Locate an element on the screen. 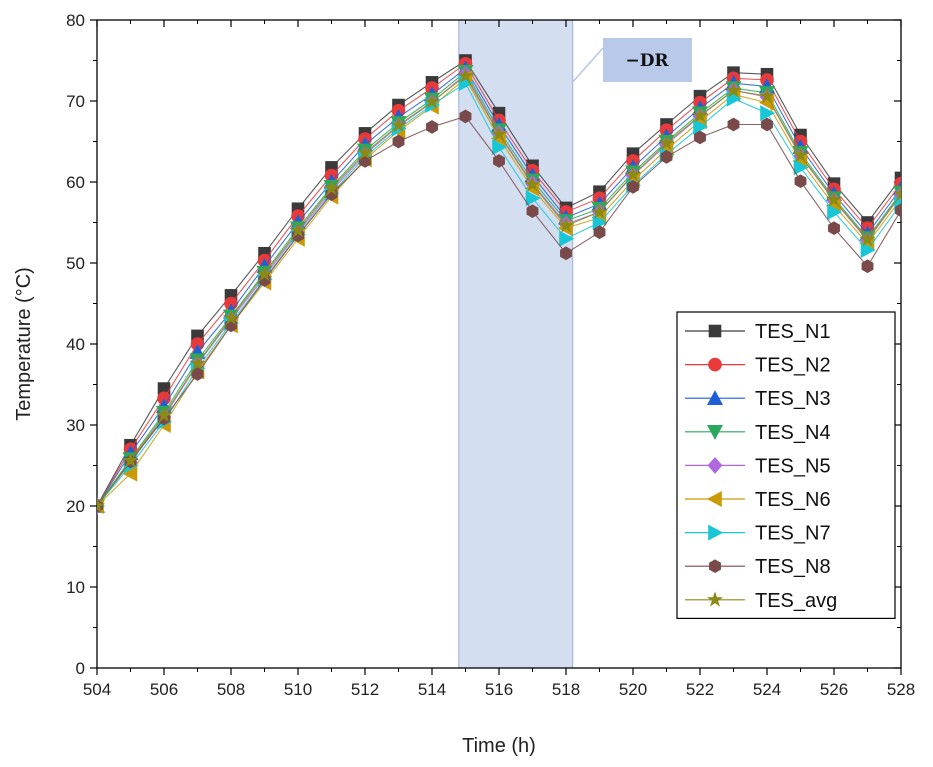 This screenshot has width=933, height=767. dr-callout-box is located at coordinates (647, 60).